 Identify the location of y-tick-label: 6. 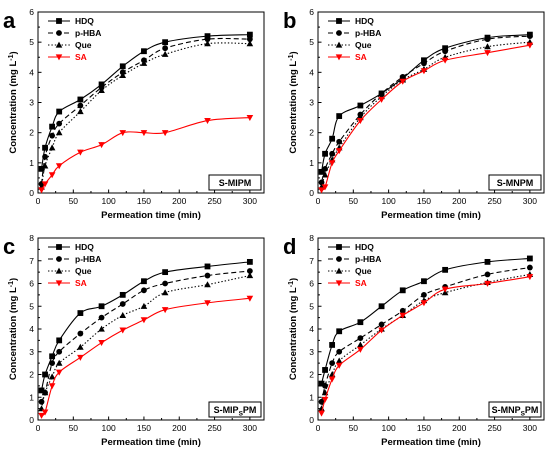
(31, 284).